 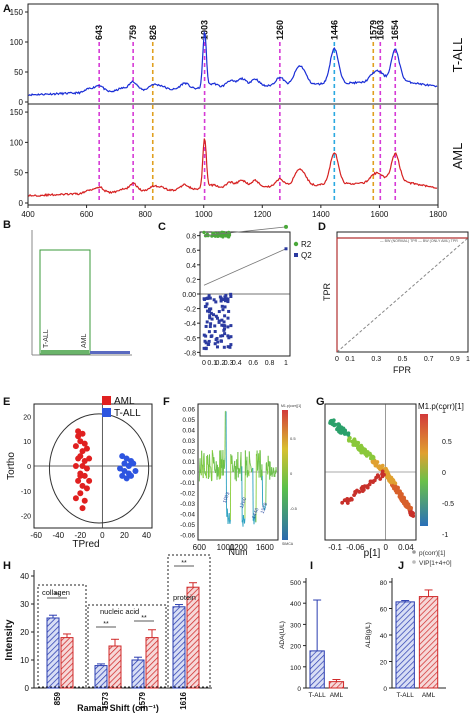 I want to click on series-label-aml: AML, so click(x=457, y=156).